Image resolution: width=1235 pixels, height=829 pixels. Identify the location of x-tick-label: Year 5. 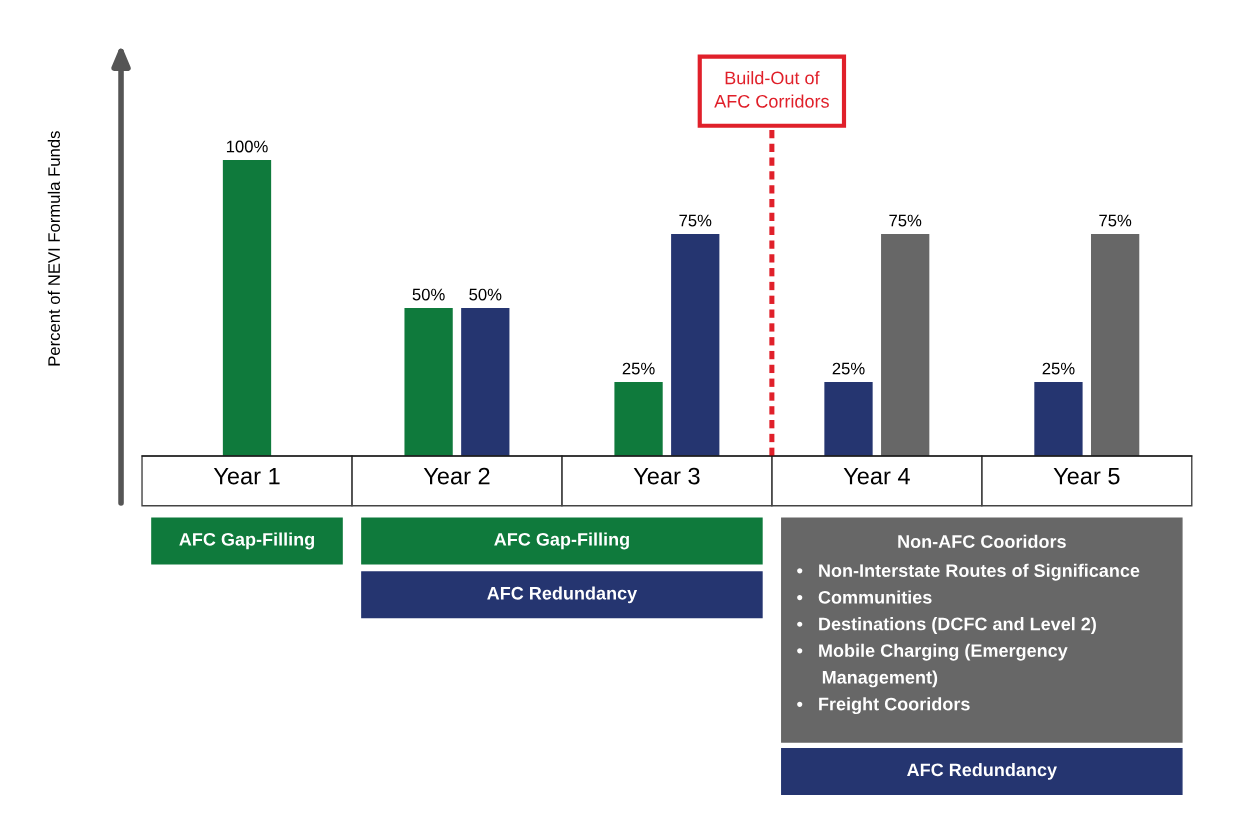
(1086, 476).